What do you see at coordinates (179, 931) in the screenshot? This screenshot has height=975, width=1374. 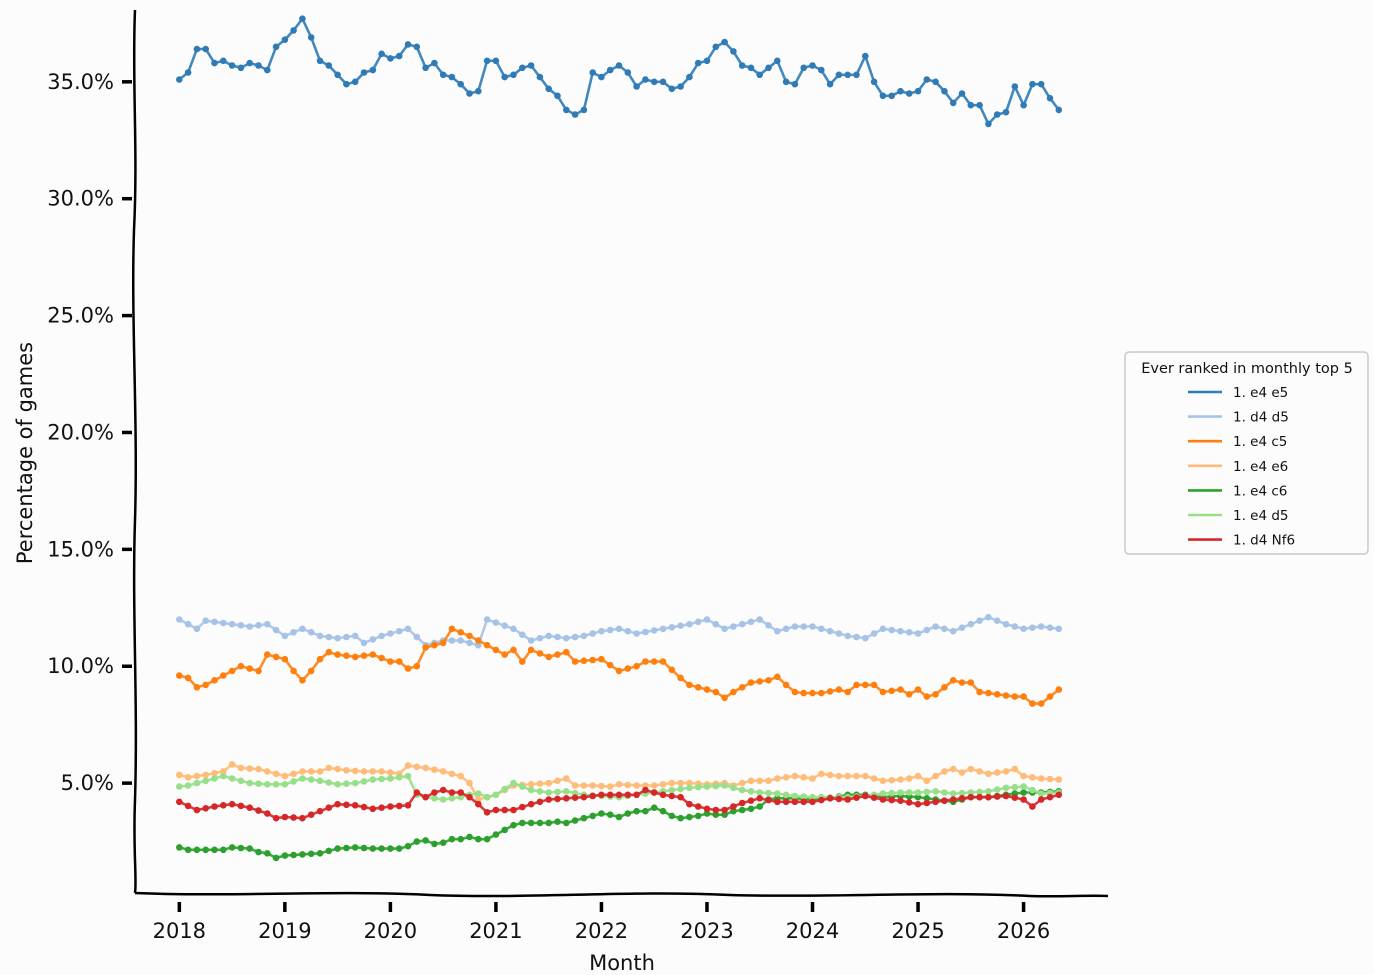 I see `x-tick-label: 2018` at bounding box center [179, 931].